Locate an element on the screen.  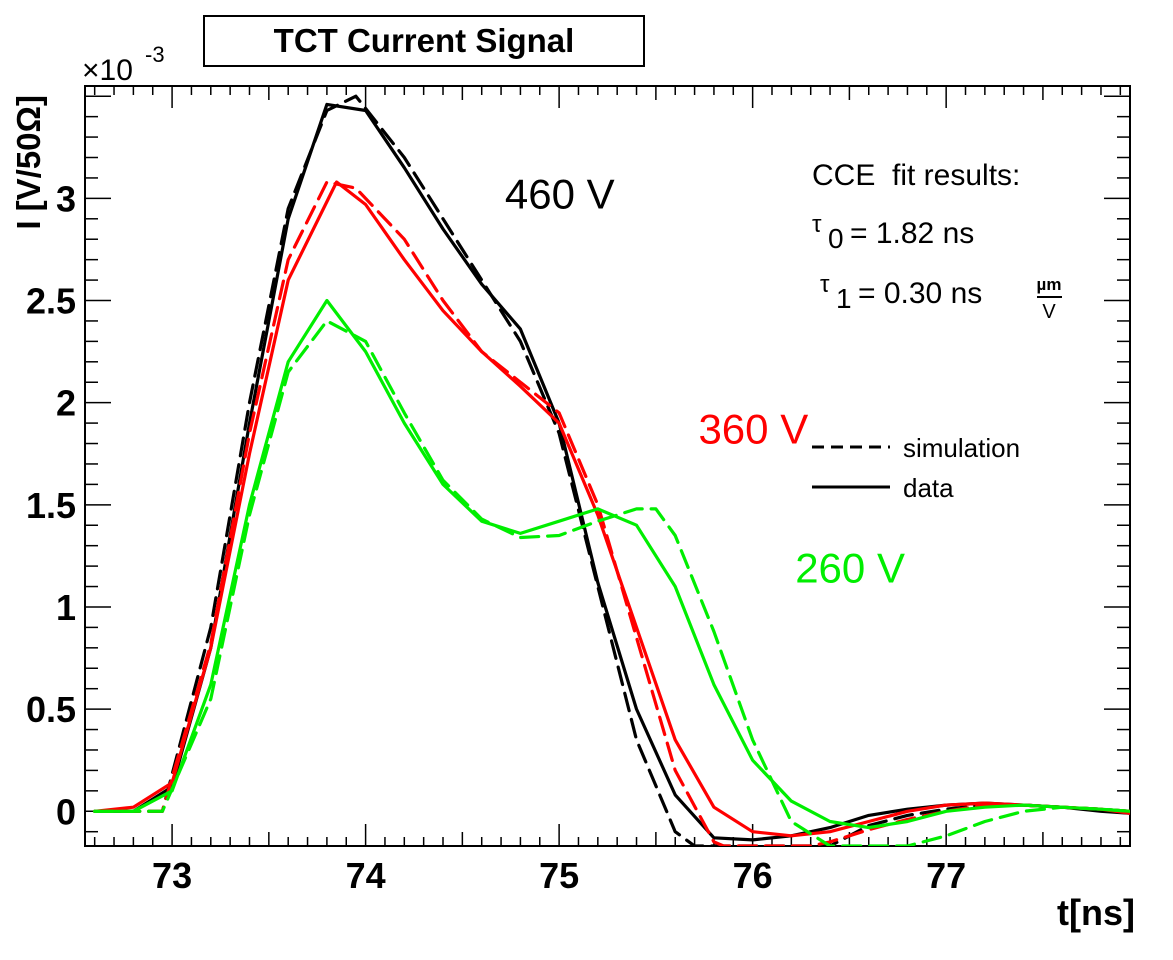
y-tick-label: 3 is located at coordinates (66, 198).